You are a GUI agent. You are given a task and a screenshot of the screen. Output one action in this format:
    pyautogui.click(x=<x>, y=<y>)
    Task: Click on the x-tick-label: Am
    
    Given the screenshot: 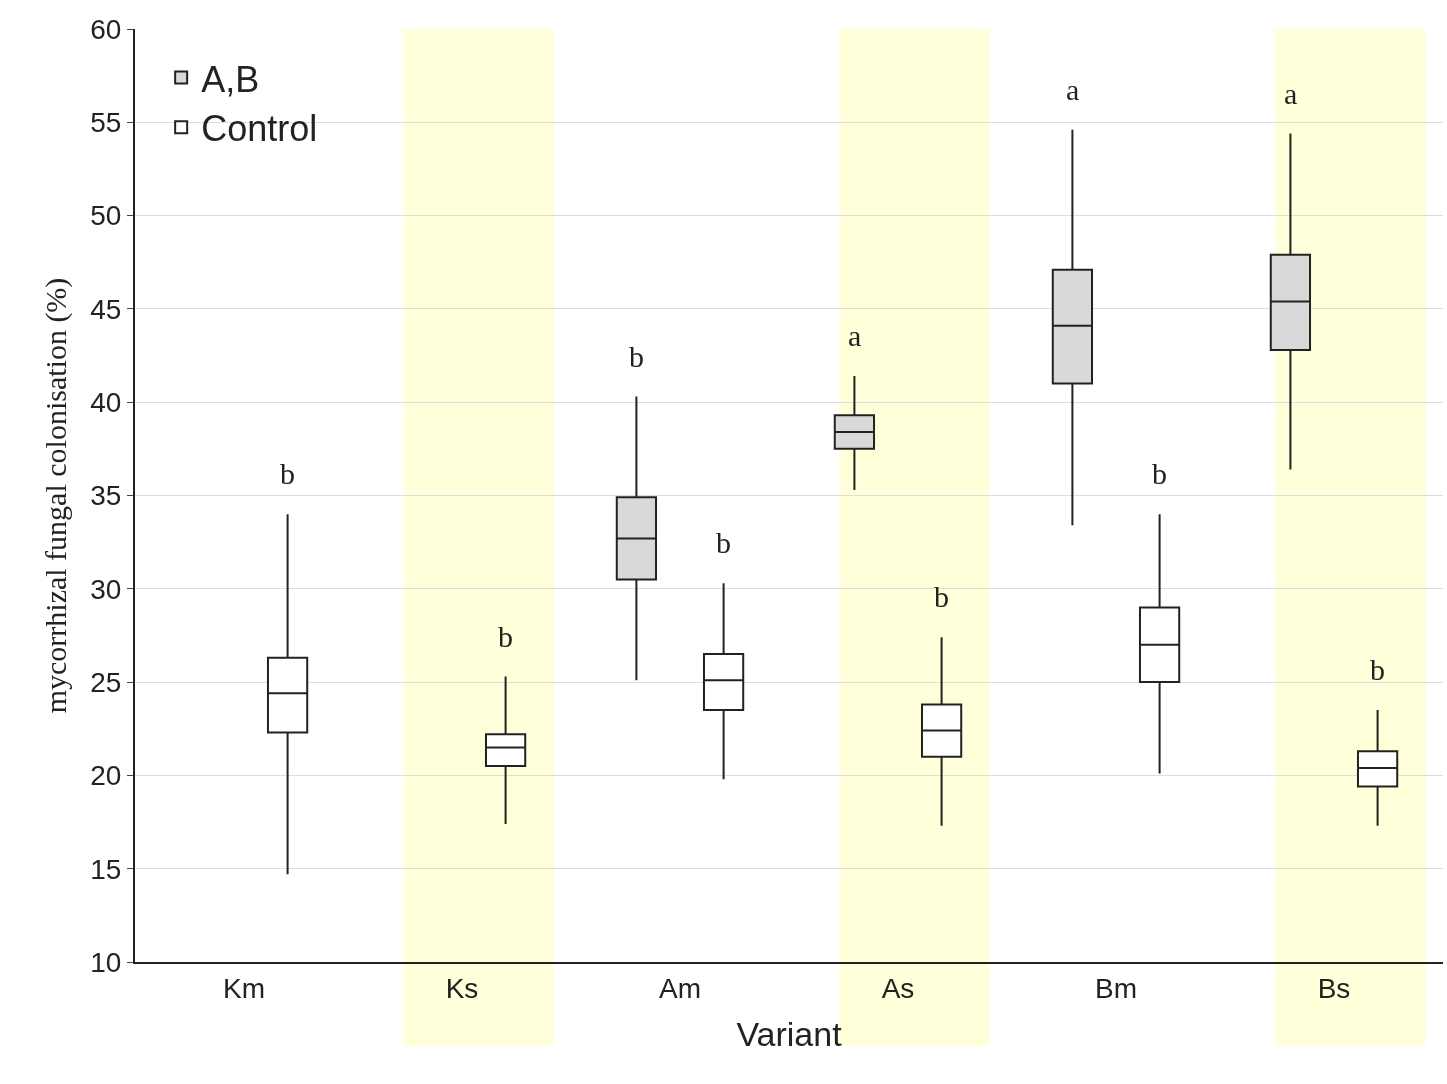 What is the action you would take?
    pyautogui.click(x=680, y=988)
    